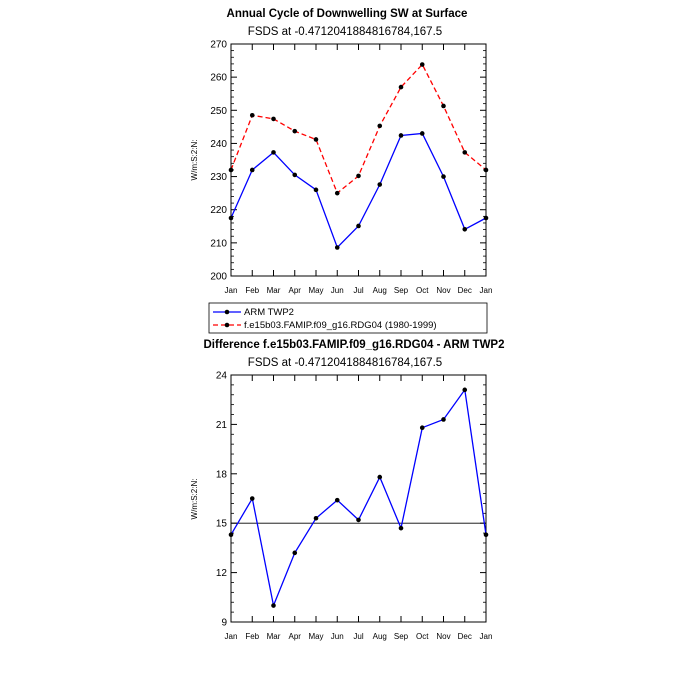  I want to click on chart1-xtick-label: Mar, so click(274, 290).